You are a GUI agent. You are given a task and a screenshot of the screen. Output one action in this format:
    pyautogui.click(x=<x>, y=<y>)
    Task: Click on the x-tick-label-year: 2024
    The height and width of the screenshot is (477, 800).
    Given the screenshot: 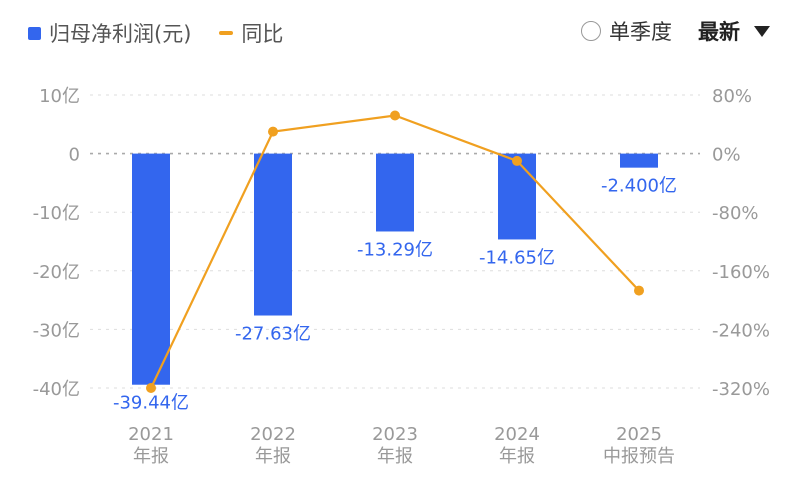 What is the action you would take?
    pyautogui.click(x=517, y=434)
    